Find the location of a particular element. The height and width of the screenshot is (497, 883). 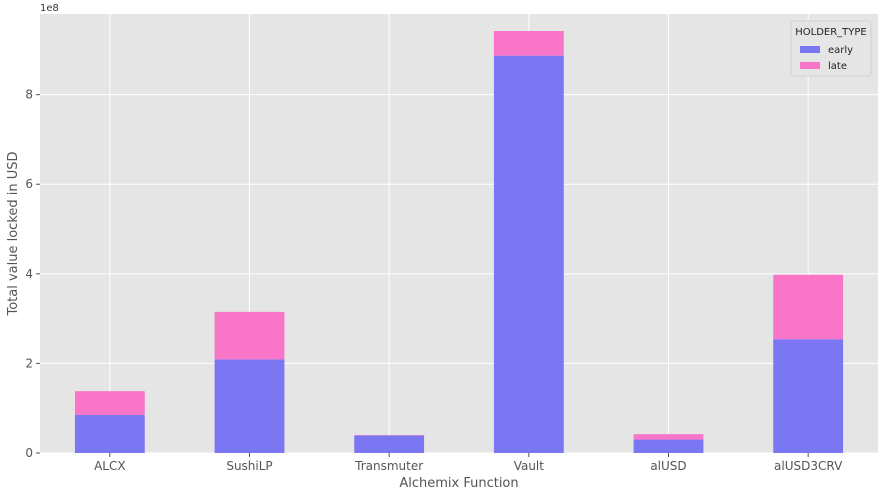

legend: HOLDER_TYPE early late is located at coordinates (831, 48).